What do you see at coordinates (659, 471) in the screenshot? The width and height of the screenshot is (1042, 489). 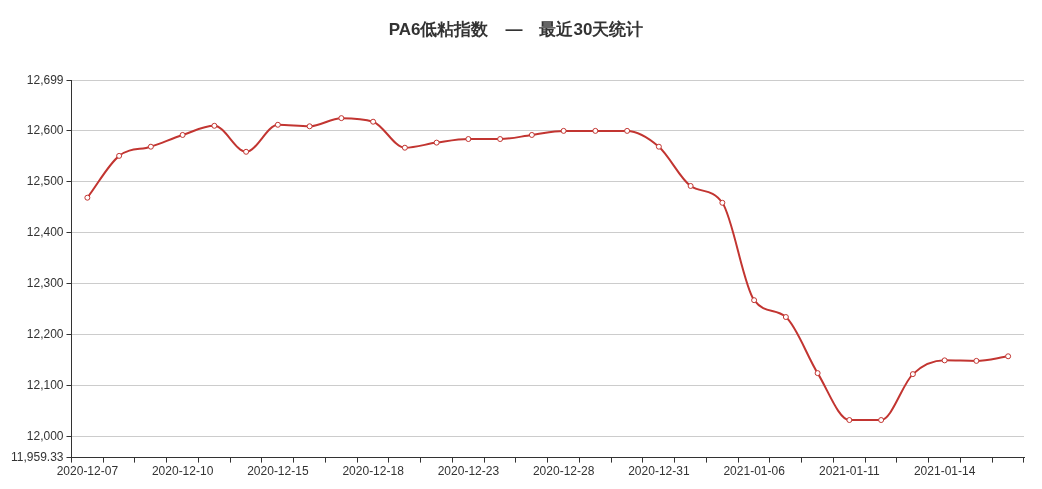 I see `x-tick-label: 2020-12-31` at bounding box center [659, 471].